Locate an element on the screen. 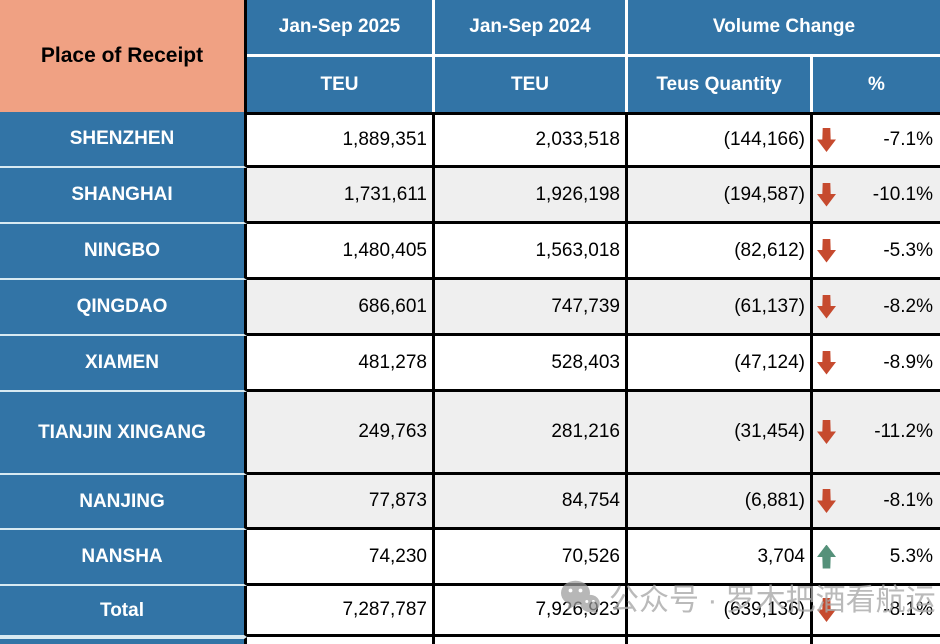 The image size is (940, 644). subheader-teu-2024: TEU is located at coordinates (531, 83).